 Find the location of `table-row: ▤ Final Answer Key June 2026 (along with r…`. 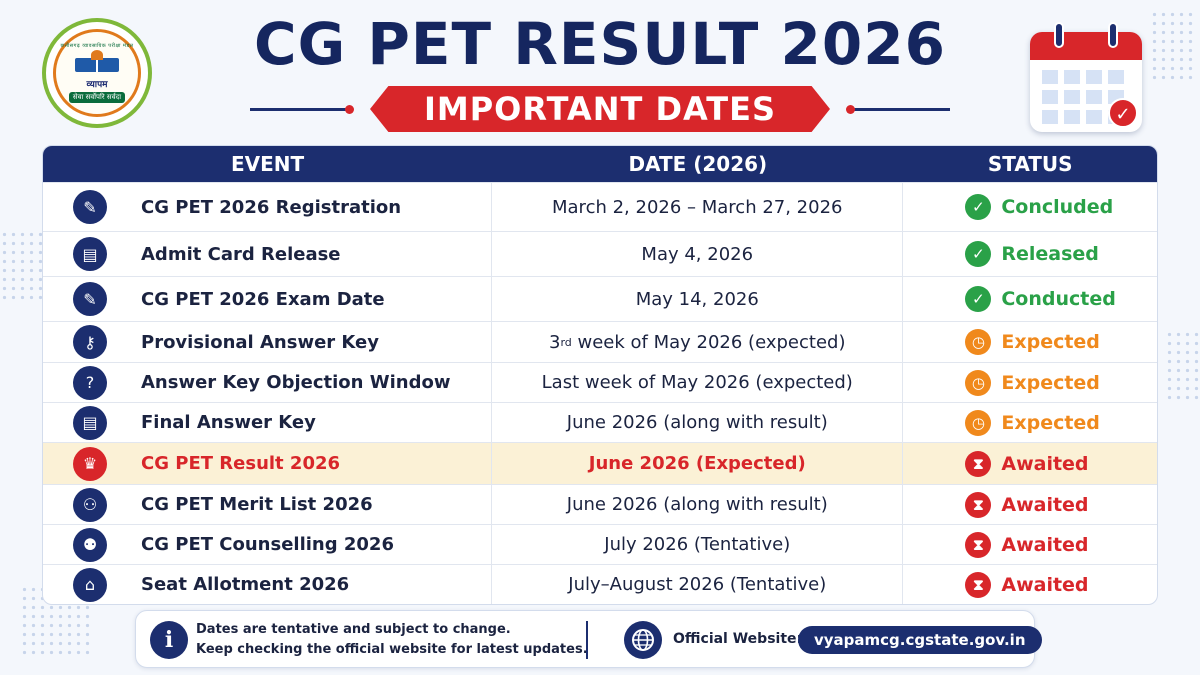

table-row: ▤ Final Answer Key June 2026 (along with r… is located at coordinates (600, 422).